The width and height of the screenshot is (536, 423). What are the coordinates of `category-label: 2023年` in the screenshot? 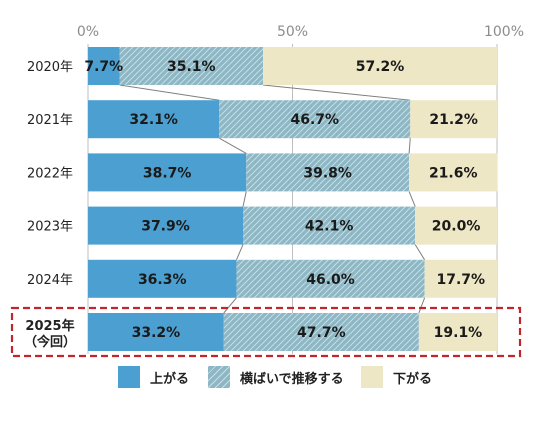 It's located at (50, 227).